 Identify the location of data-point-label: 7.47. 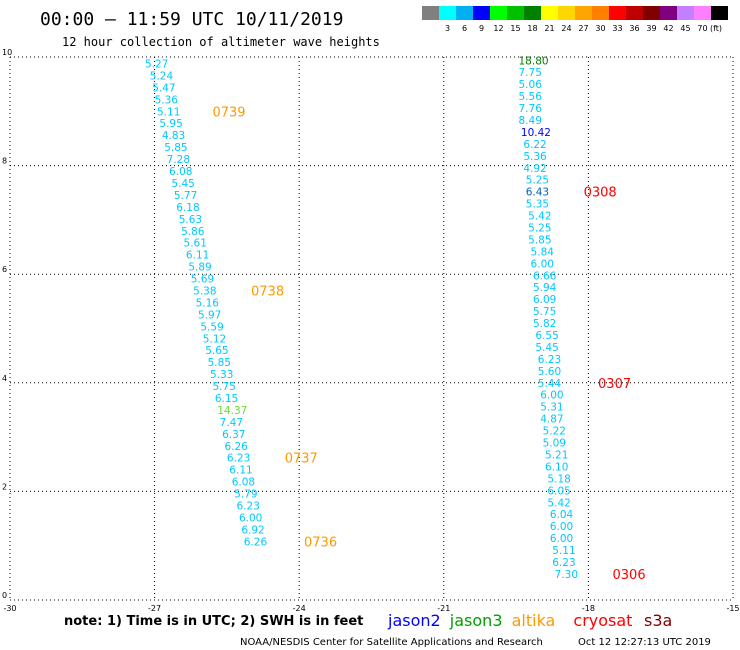
(231, 423).